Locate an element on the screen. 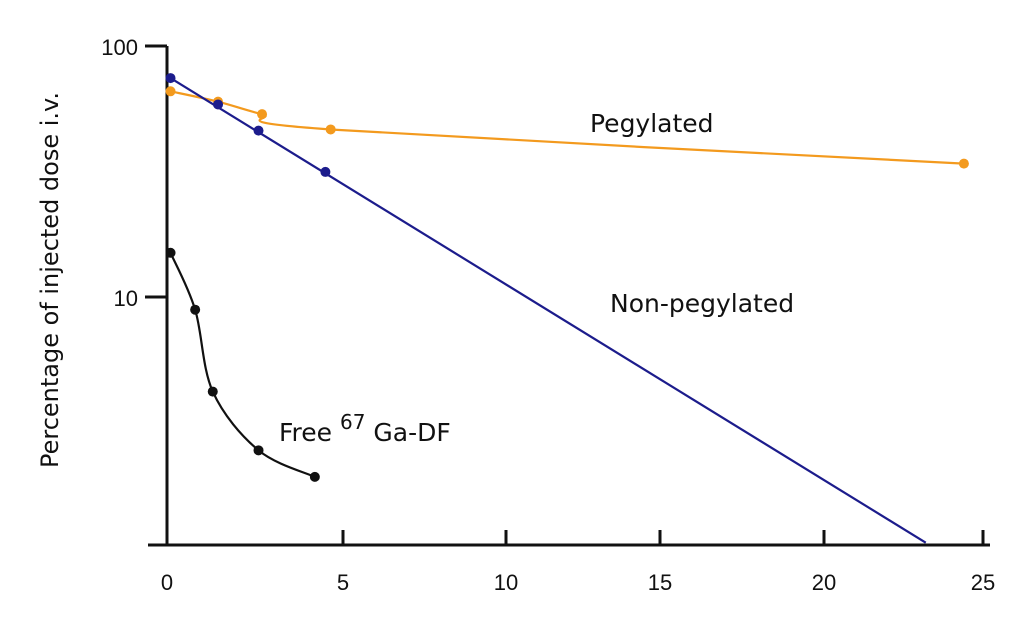 This screenshot has height=625, width=1024. series-pegylated is located at coordinates (567, 127).